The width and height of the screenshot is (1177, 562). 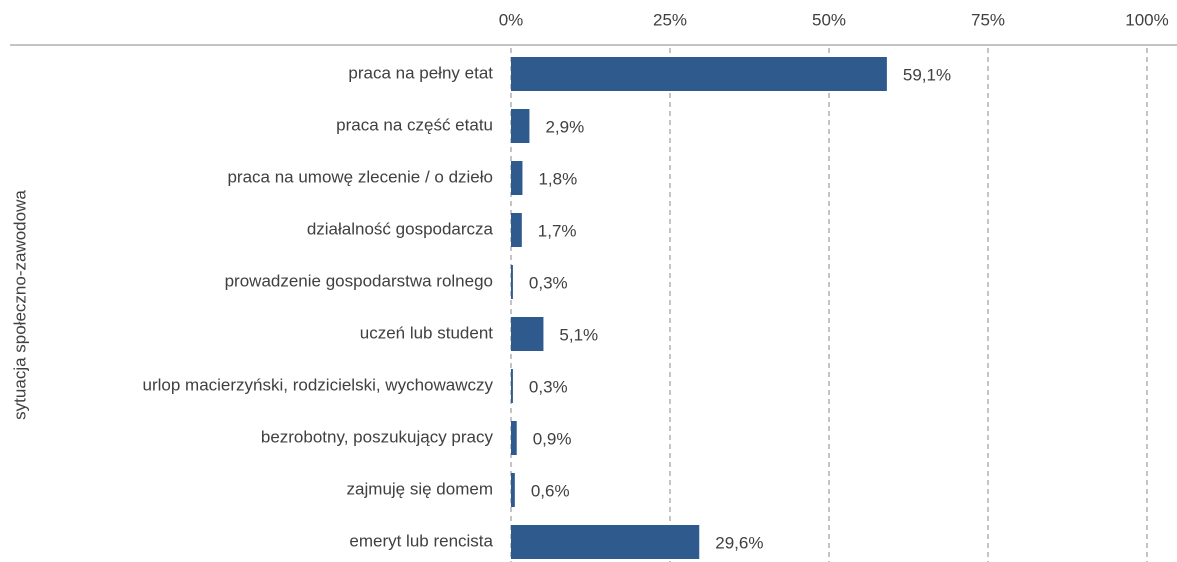 I want to click on data-label: 29,6%, so click(x=739, y=542).